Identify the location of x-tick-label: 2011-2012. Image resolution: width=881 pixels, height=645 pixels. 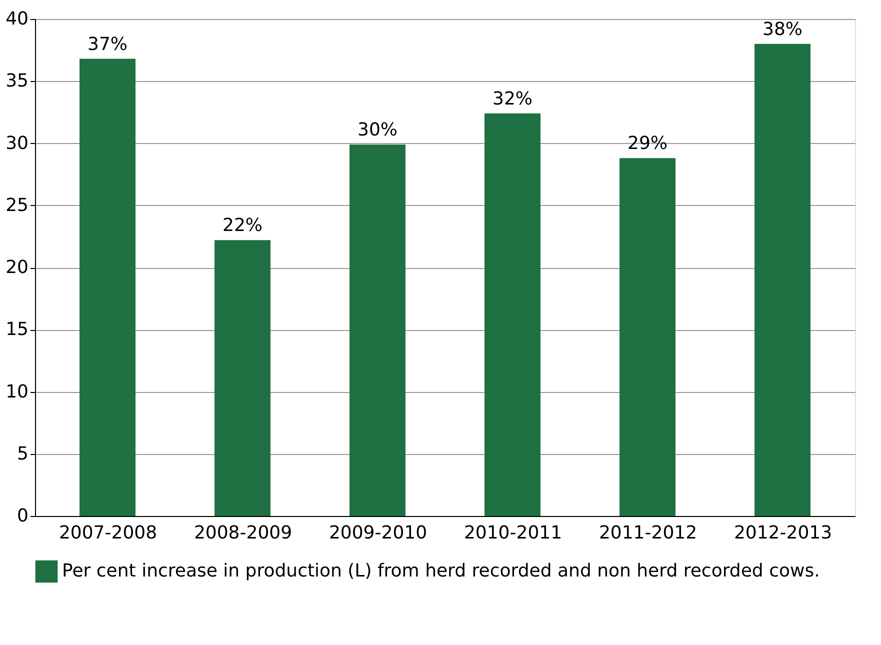
(648, 533).